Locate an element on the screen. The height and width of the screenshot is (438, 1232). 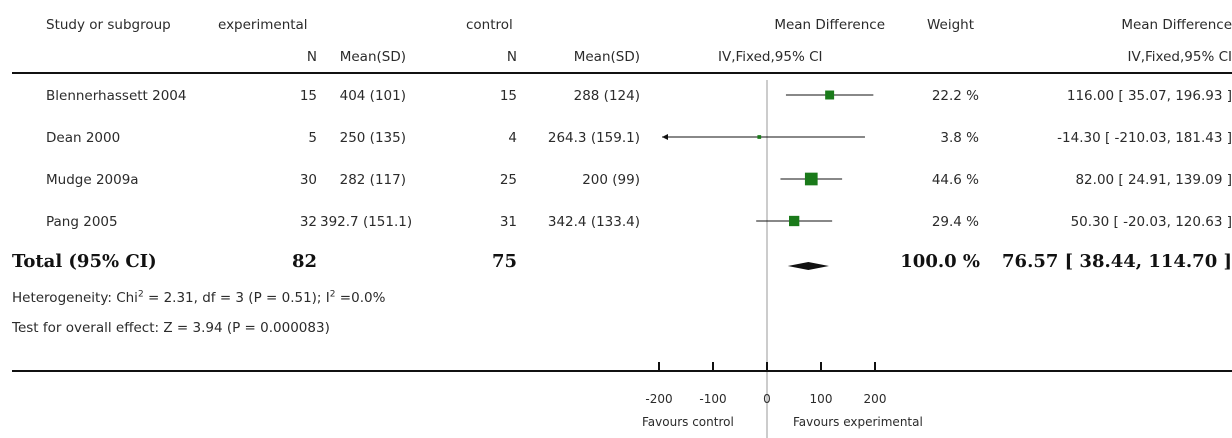
favours-experimental-label: Favours experimental is located at coordinates (858, 422).